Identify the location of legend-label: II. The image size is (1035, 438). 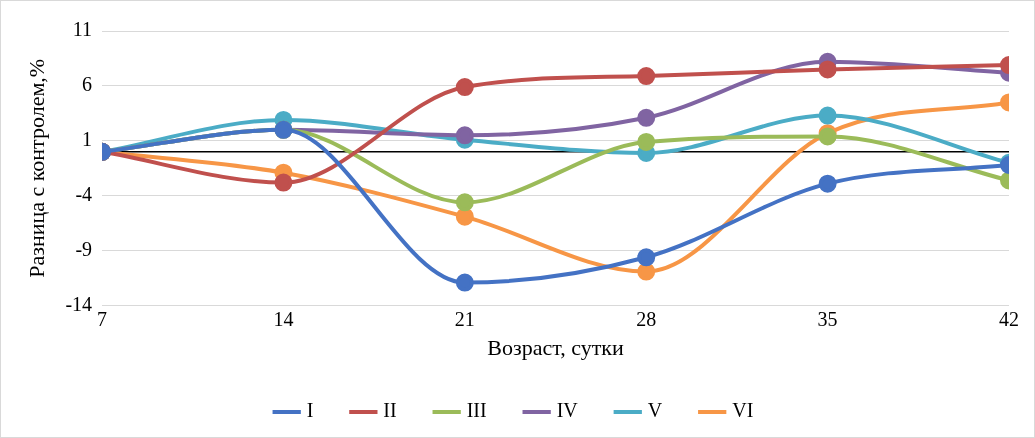
(390, 410).